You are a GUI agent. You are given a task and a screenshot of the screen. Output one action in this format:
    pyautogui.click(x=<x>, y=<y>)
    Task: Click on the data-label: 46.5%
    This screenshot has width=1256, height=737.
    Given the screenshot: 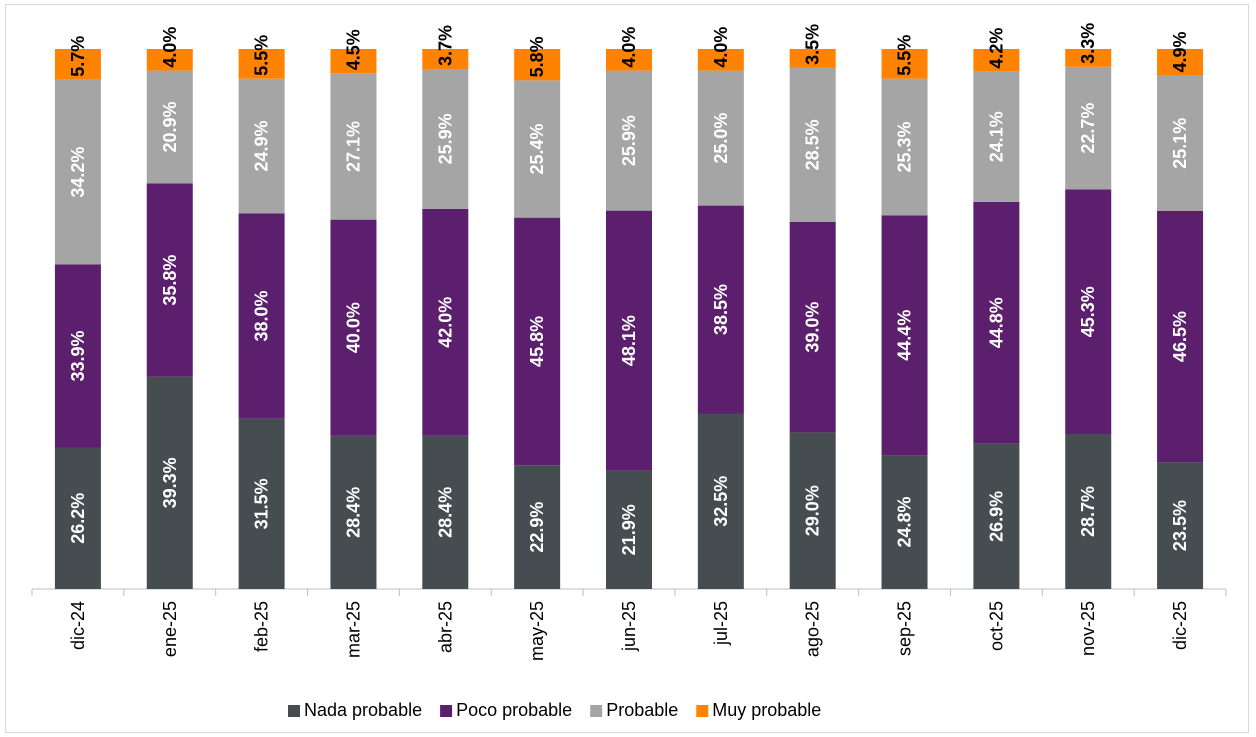 What is the action you would take?
    pyautogui.click(x=1180, y=336)
    